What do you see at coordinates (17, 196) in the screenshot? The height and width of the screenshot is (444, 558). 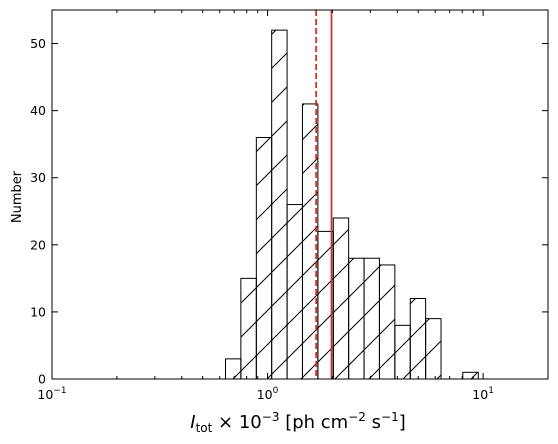 I see `y-axis-label: Number` at bounding box center [17, 196].